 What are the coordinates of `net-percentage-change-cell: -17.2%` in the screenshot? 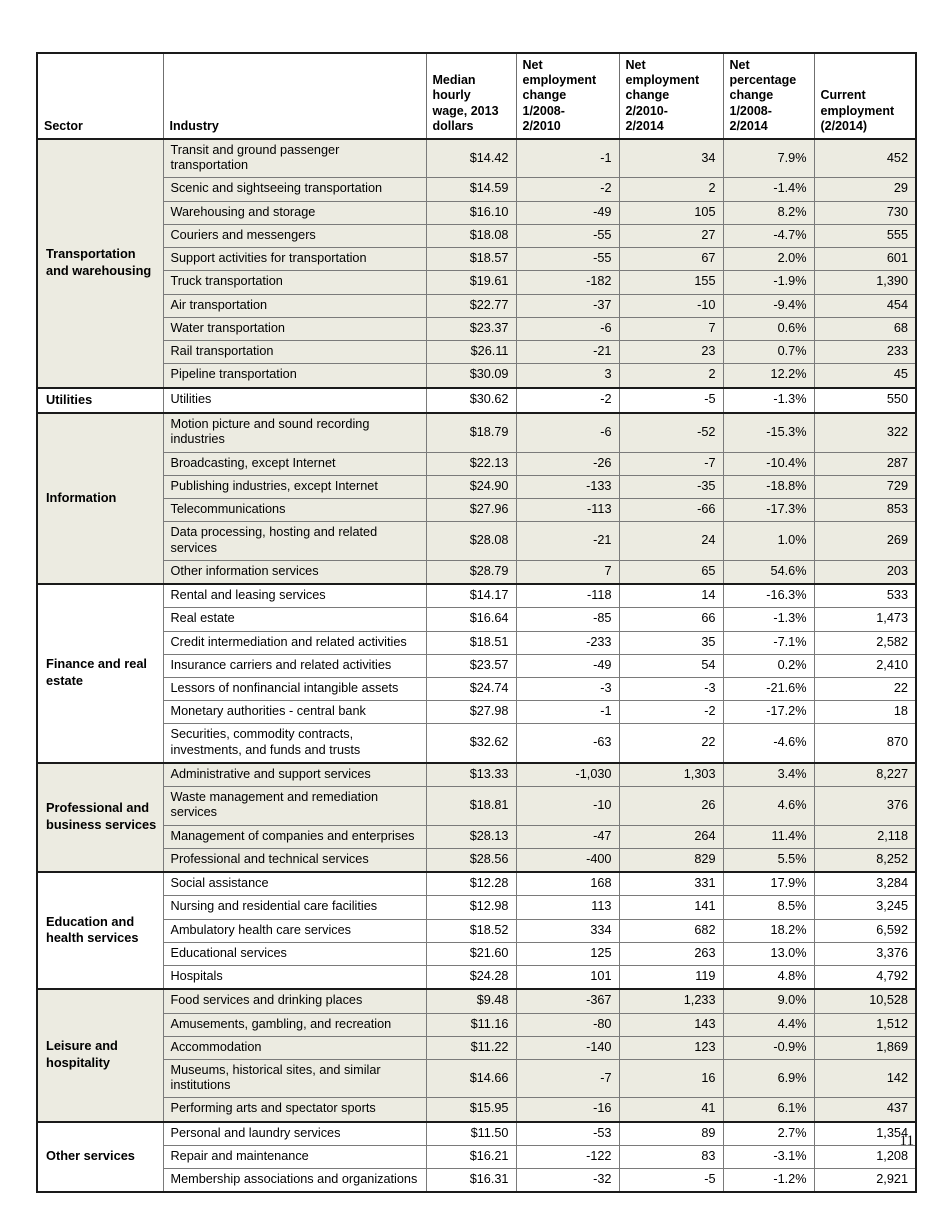 It's located at (768, 712).